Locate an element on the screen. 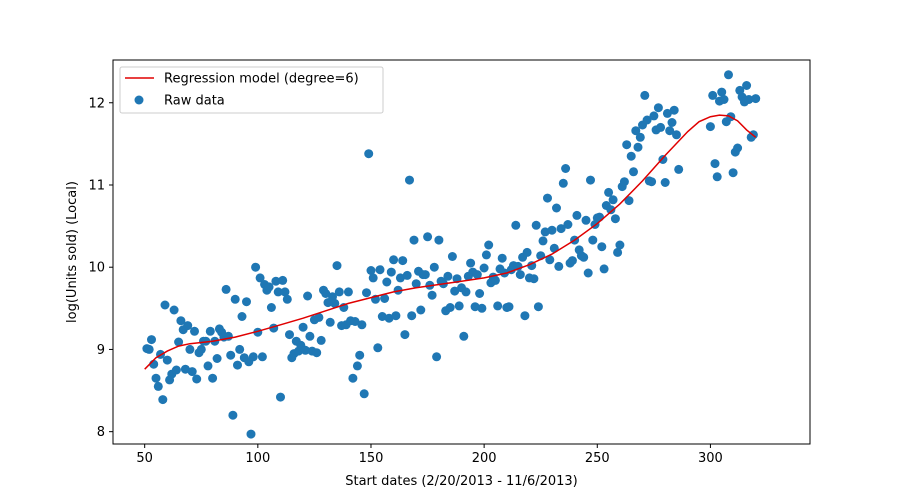 The width and height of the screenshot is (900, 504). y-tick-label-12: 12 is located at coordinates (96, 103).